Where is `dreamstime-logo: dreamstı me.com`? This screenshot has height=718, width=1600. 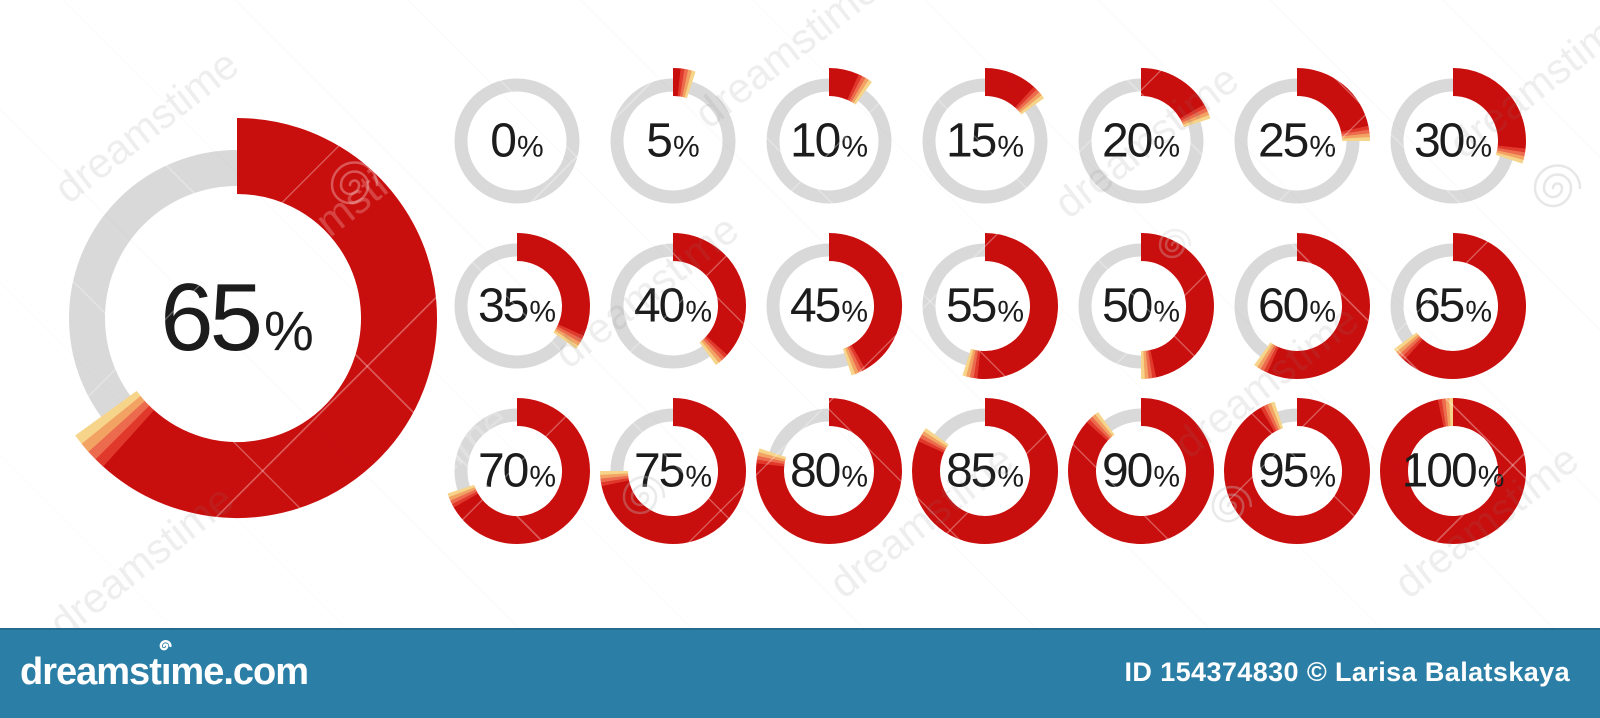
dreamstime-logo: dreamstı me.com is located at coordinates (164, 666).